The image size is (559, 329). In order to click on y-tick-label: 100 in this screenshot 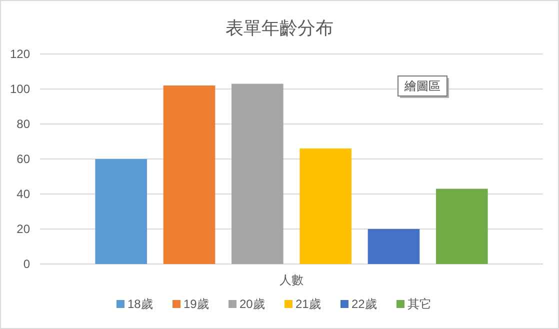, I will do `click(20, 89)`.